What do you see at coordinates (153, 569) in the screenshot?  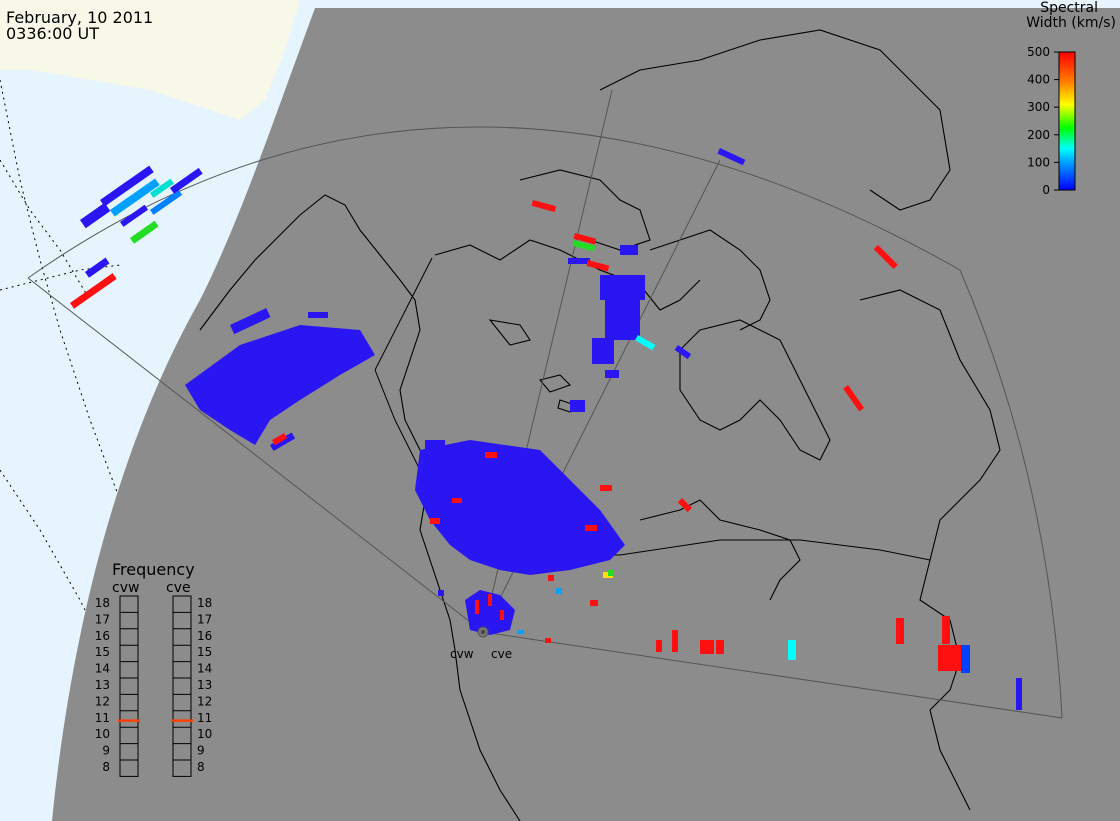 I see `frequency-title: Frequency` at bounding box center [153, 569].